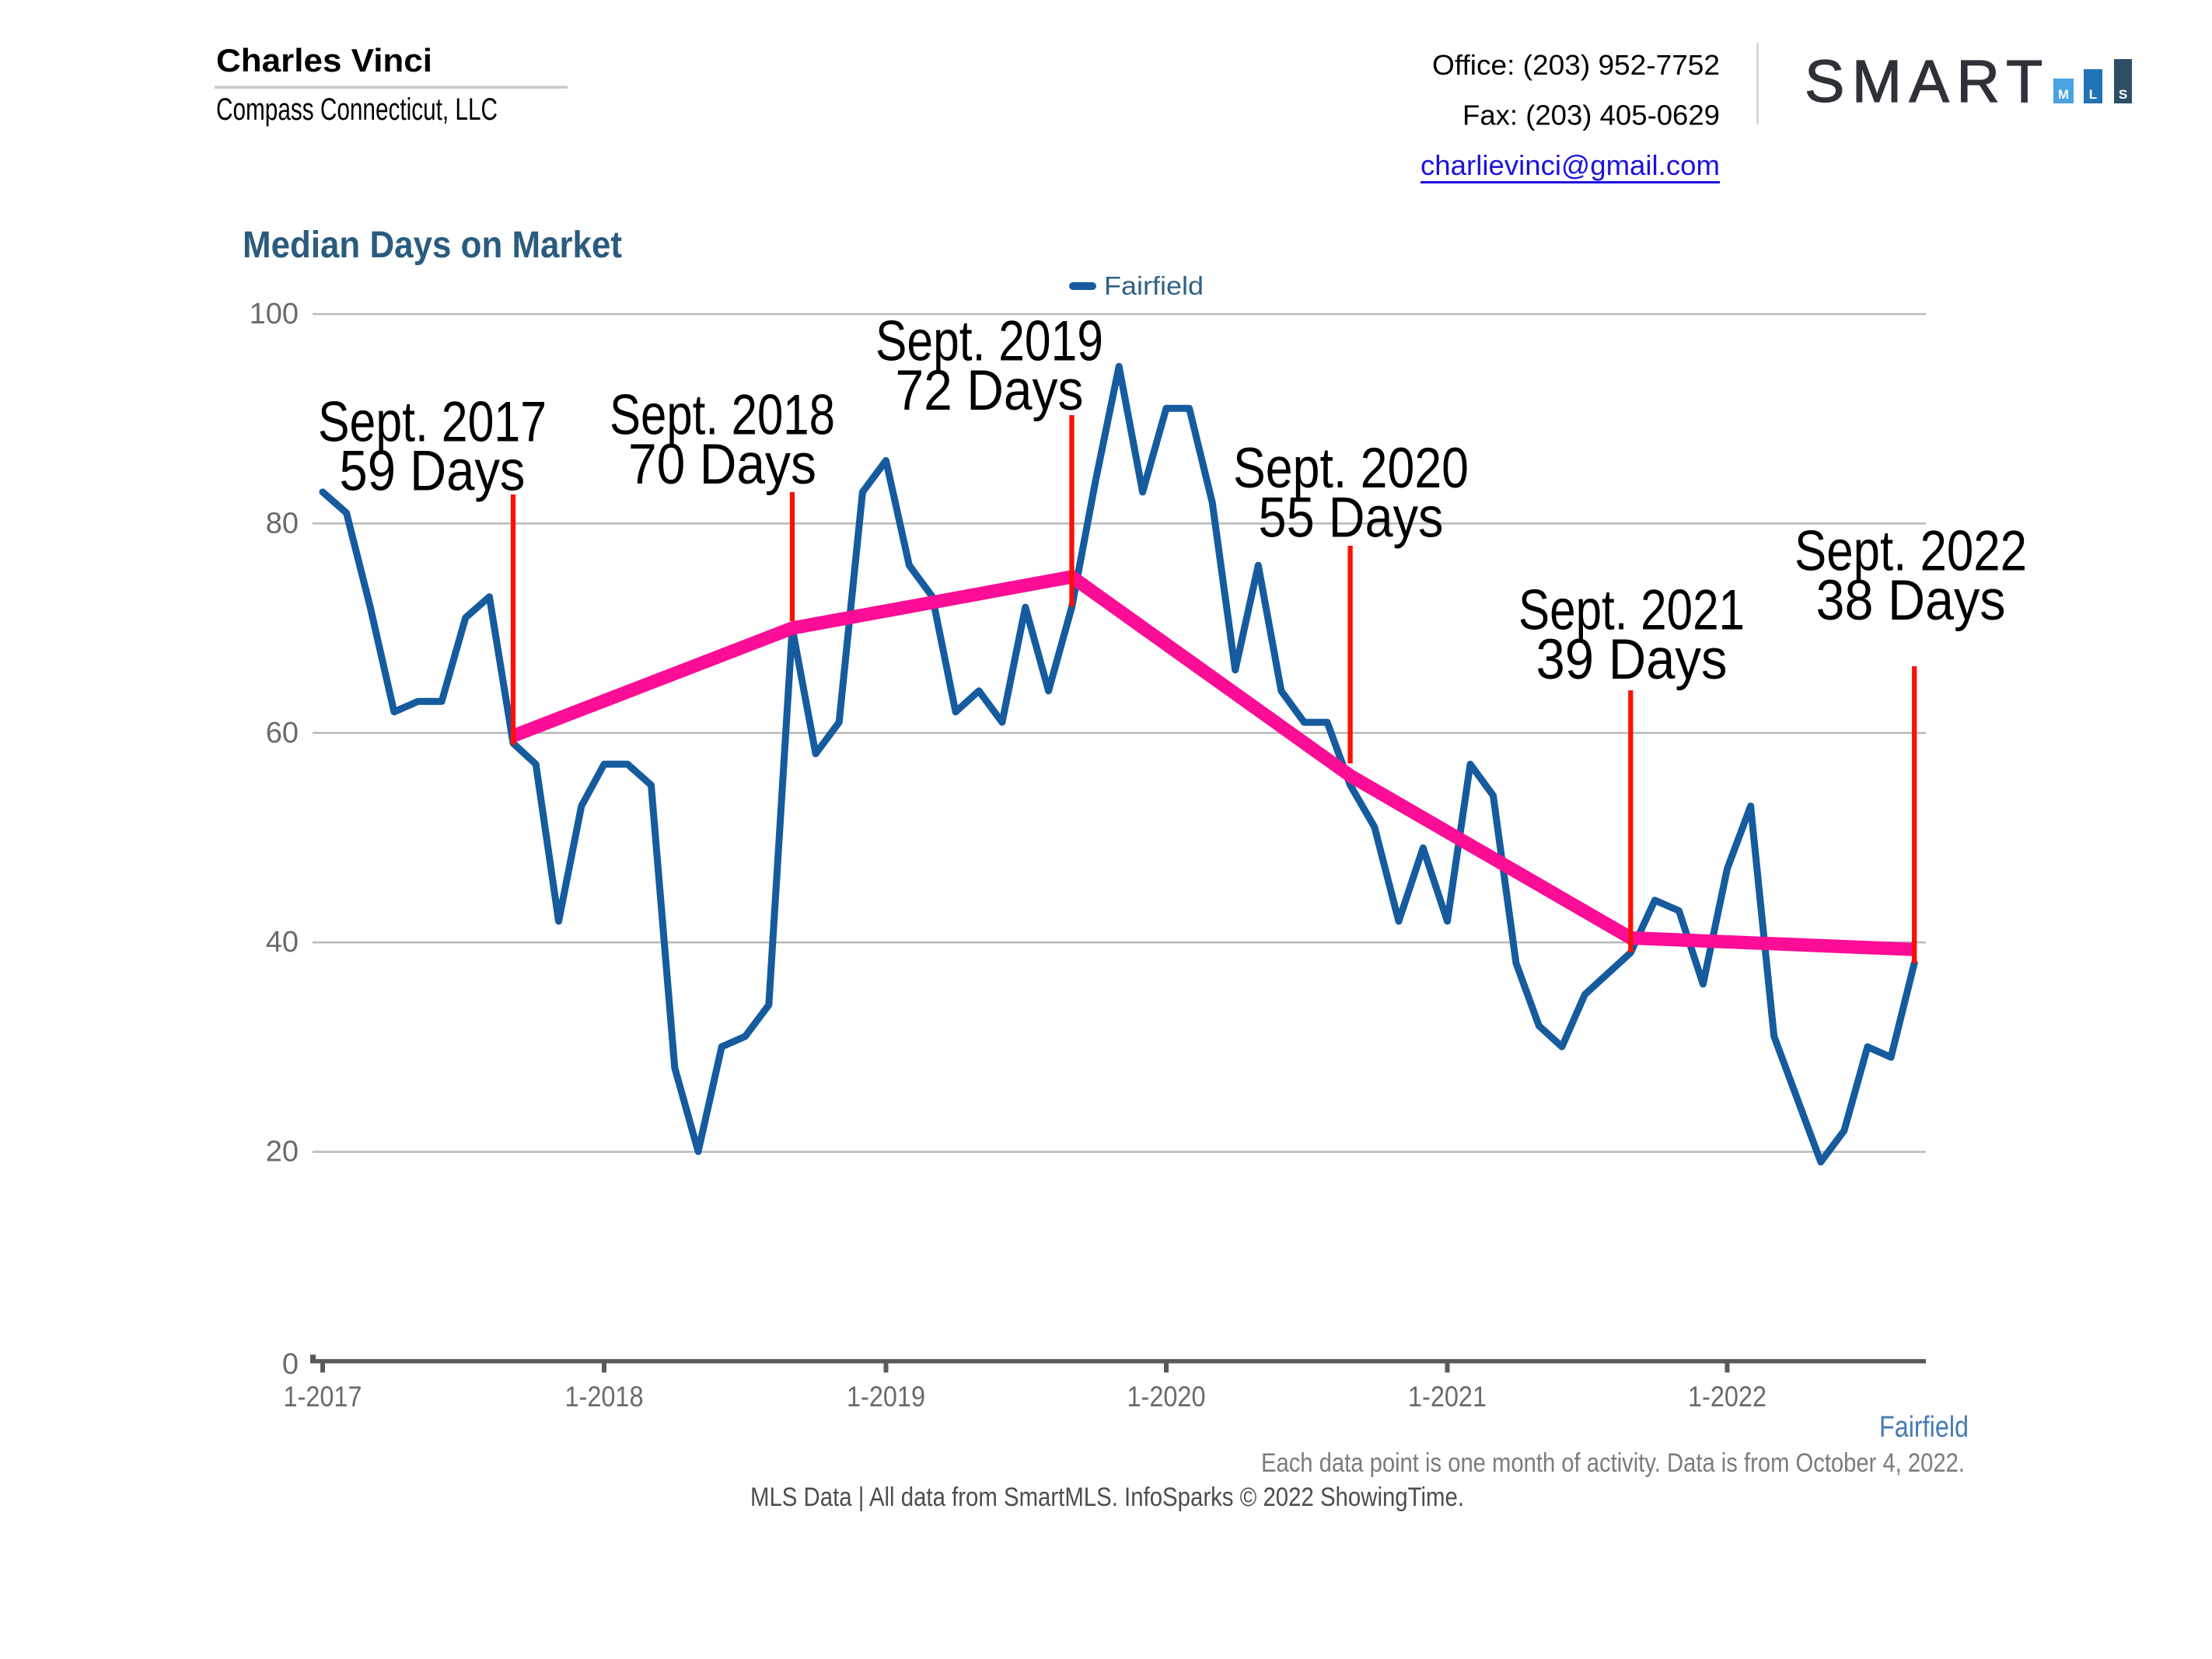 Image resolution: width=2212 pixels, height=1659 pixels. Describe the element at coordinates (282, 523) in the screenshot. I see `svg-text: 80` at that location.